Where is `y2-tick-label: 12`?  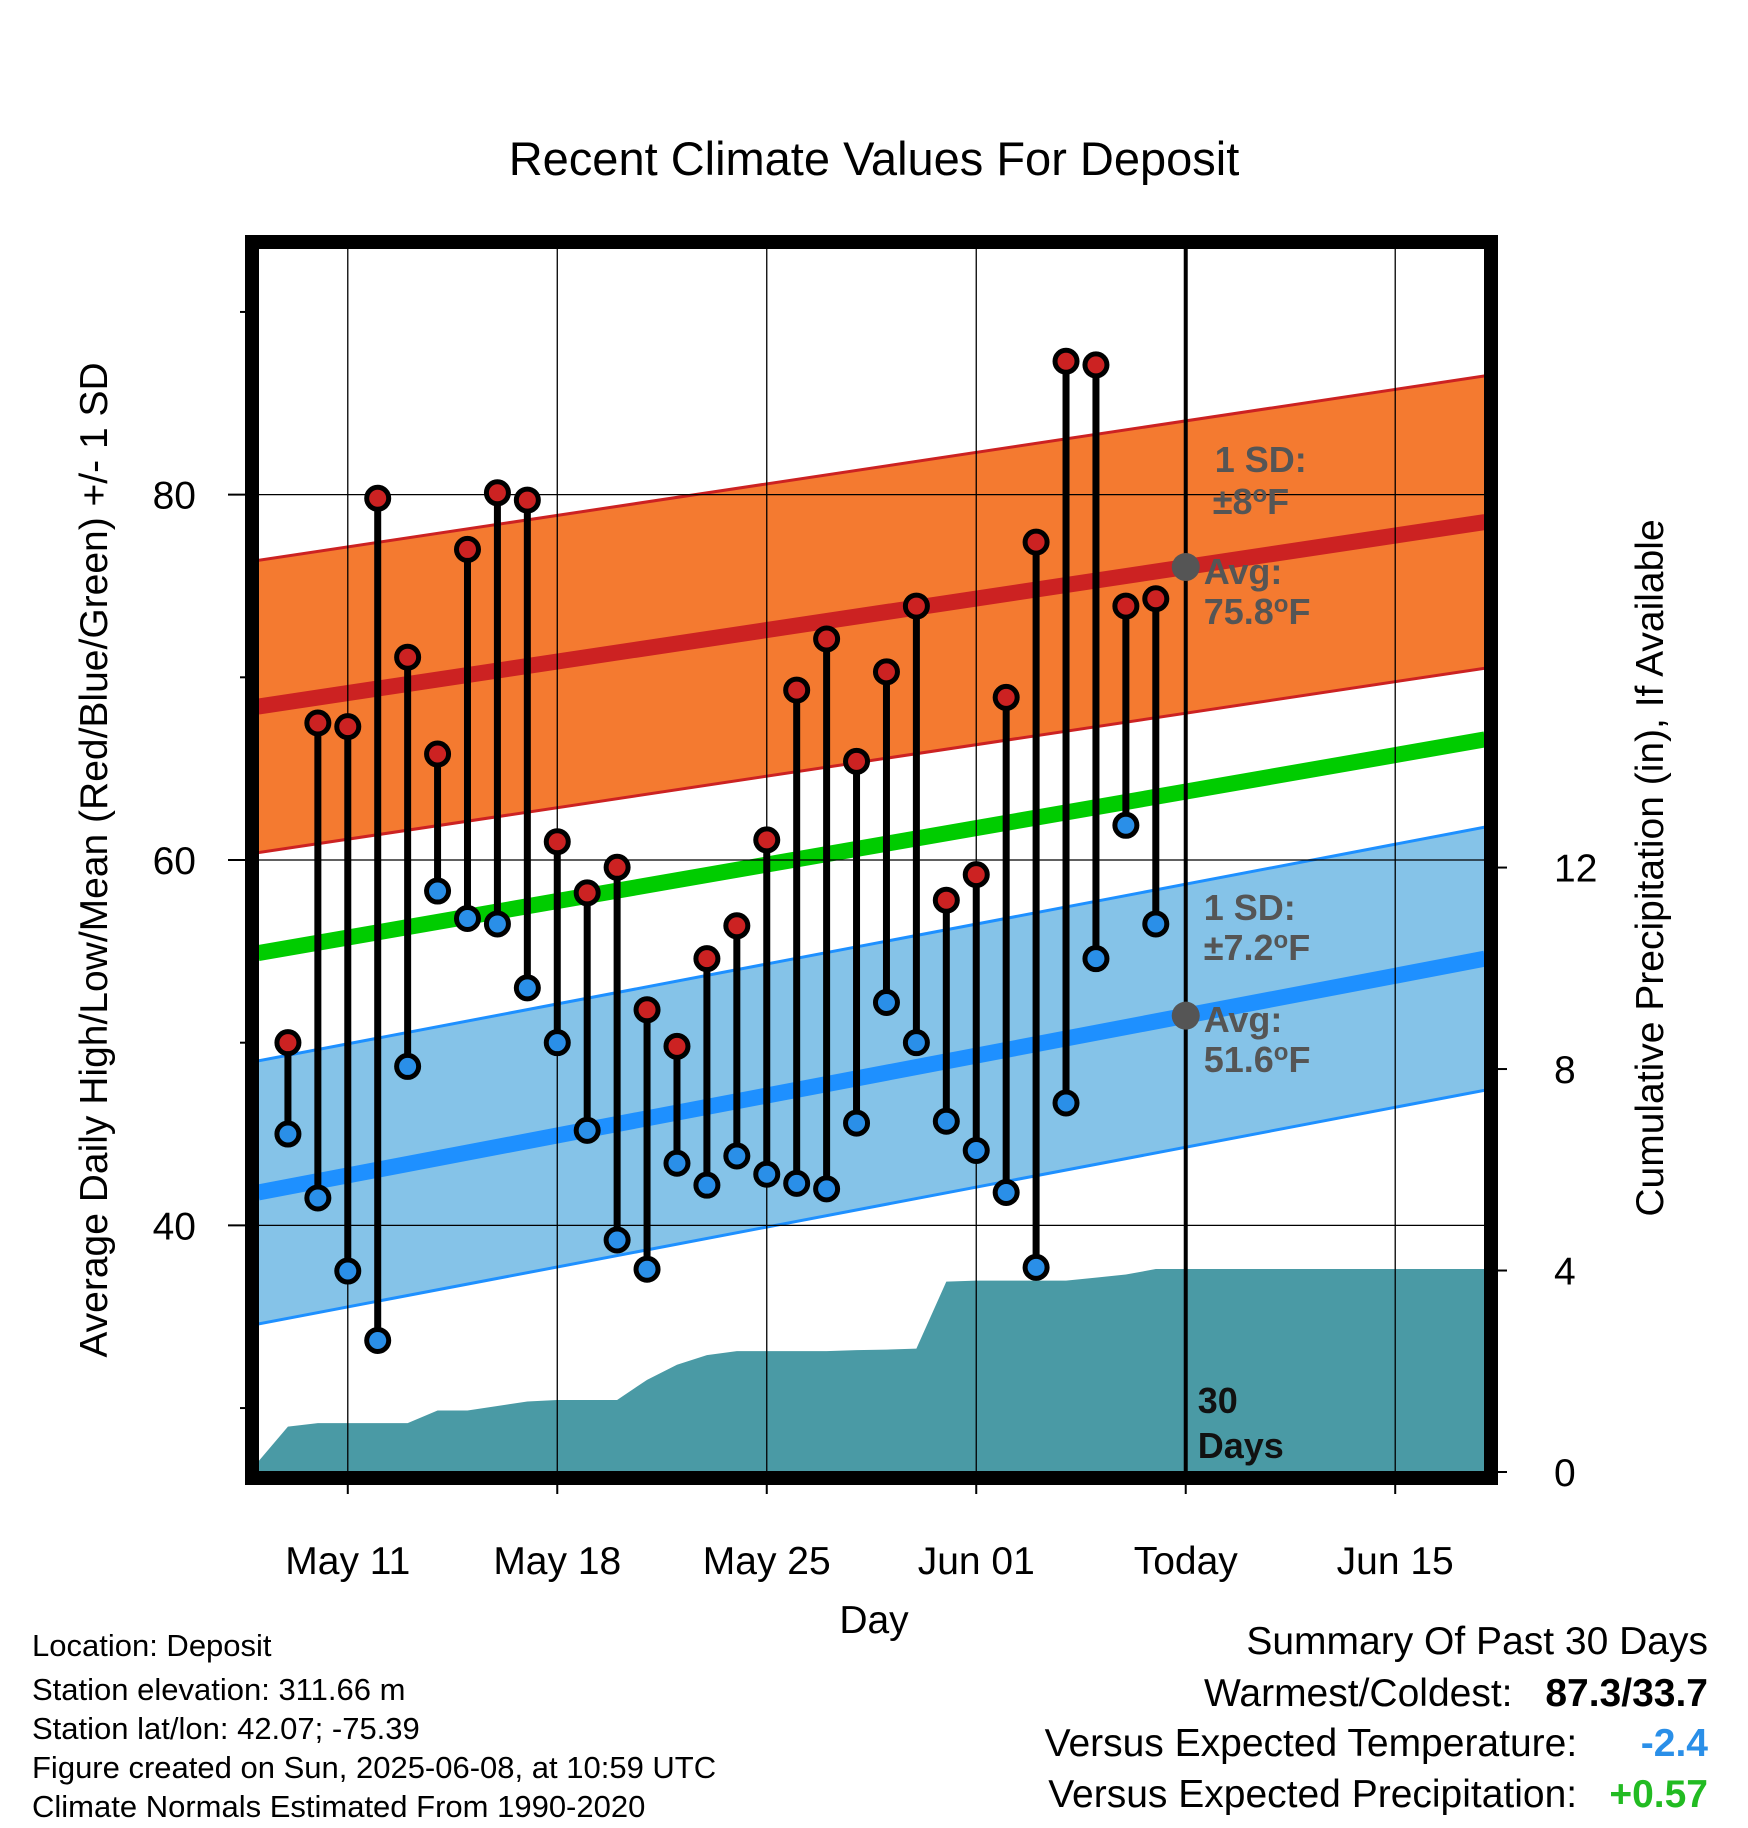 y2-tick-label: 12 is located at coordinates (1575, 869).